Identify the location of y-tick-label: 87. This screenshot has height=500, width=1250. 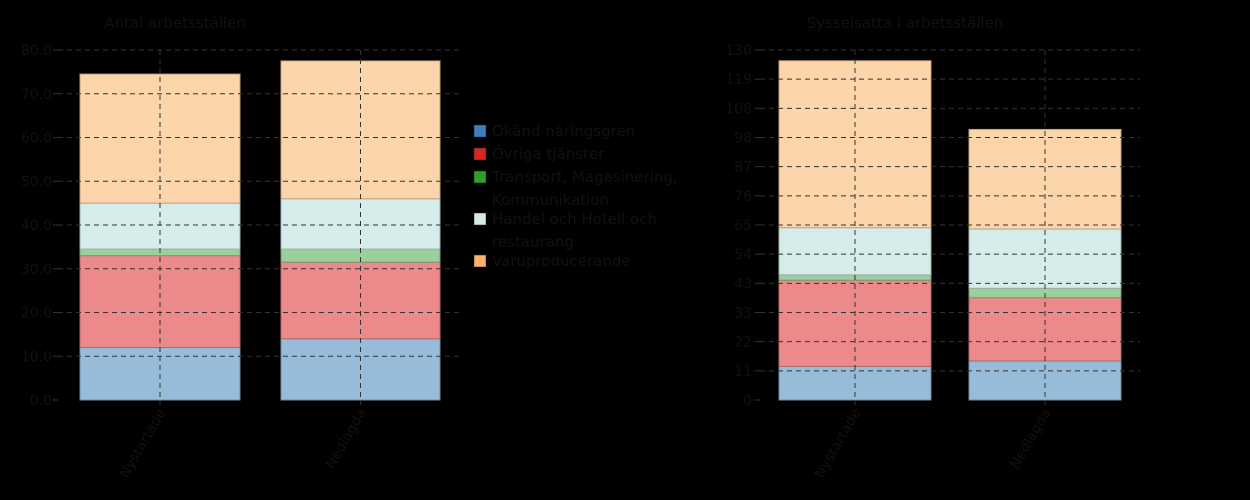
(743, 168).